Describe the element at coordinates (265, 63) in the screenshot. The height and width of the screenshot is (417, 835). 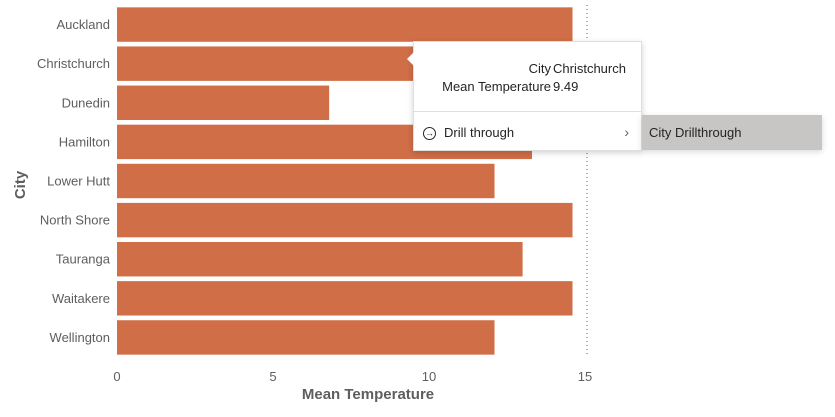
I see `bar-christchurch` at that location.